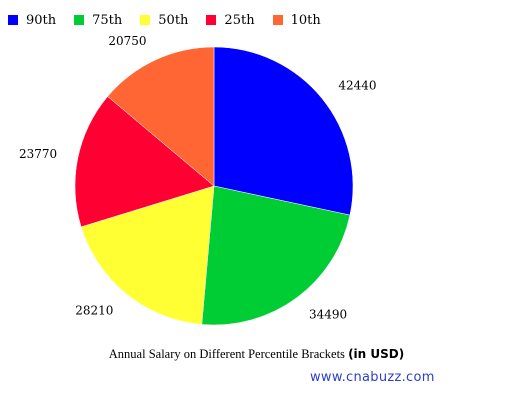 This screenshot has width=513, height=413. Describe the element at coordinates (239, 20) in the screenshot. I see `legend-label: 25th` at that location.